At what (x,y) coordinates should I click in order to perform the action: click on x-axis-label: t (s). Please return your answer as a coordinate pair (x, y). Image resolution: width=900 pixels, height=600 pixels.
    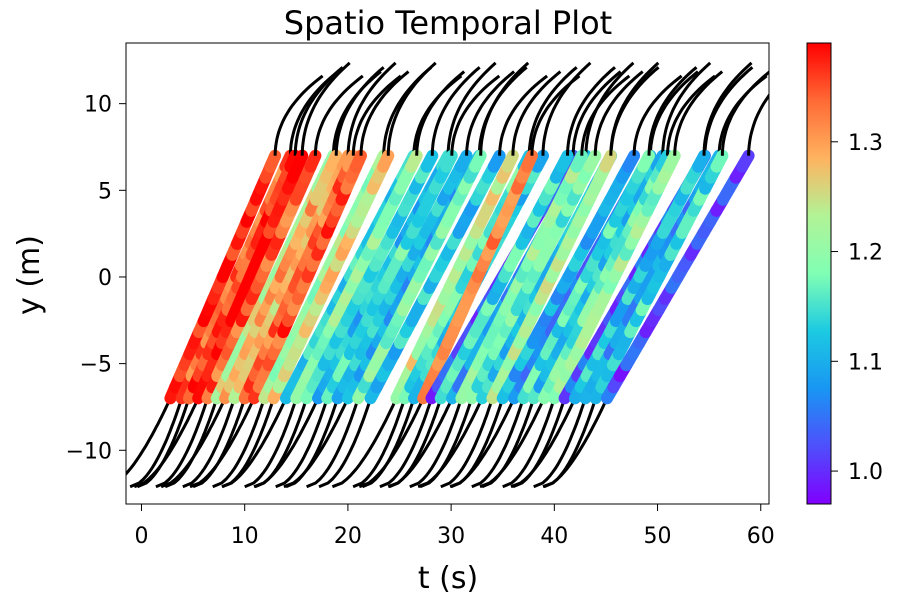
    Looking at the image, I should click on (448, 578).